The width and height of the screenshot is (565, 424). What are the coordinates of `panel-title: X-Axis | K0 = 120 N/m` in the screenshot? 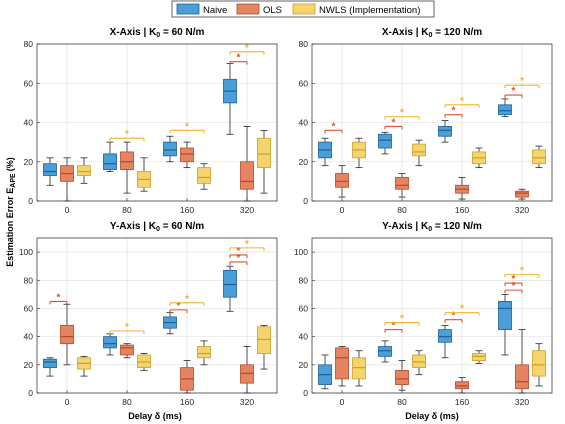 It's located at (432, 33).